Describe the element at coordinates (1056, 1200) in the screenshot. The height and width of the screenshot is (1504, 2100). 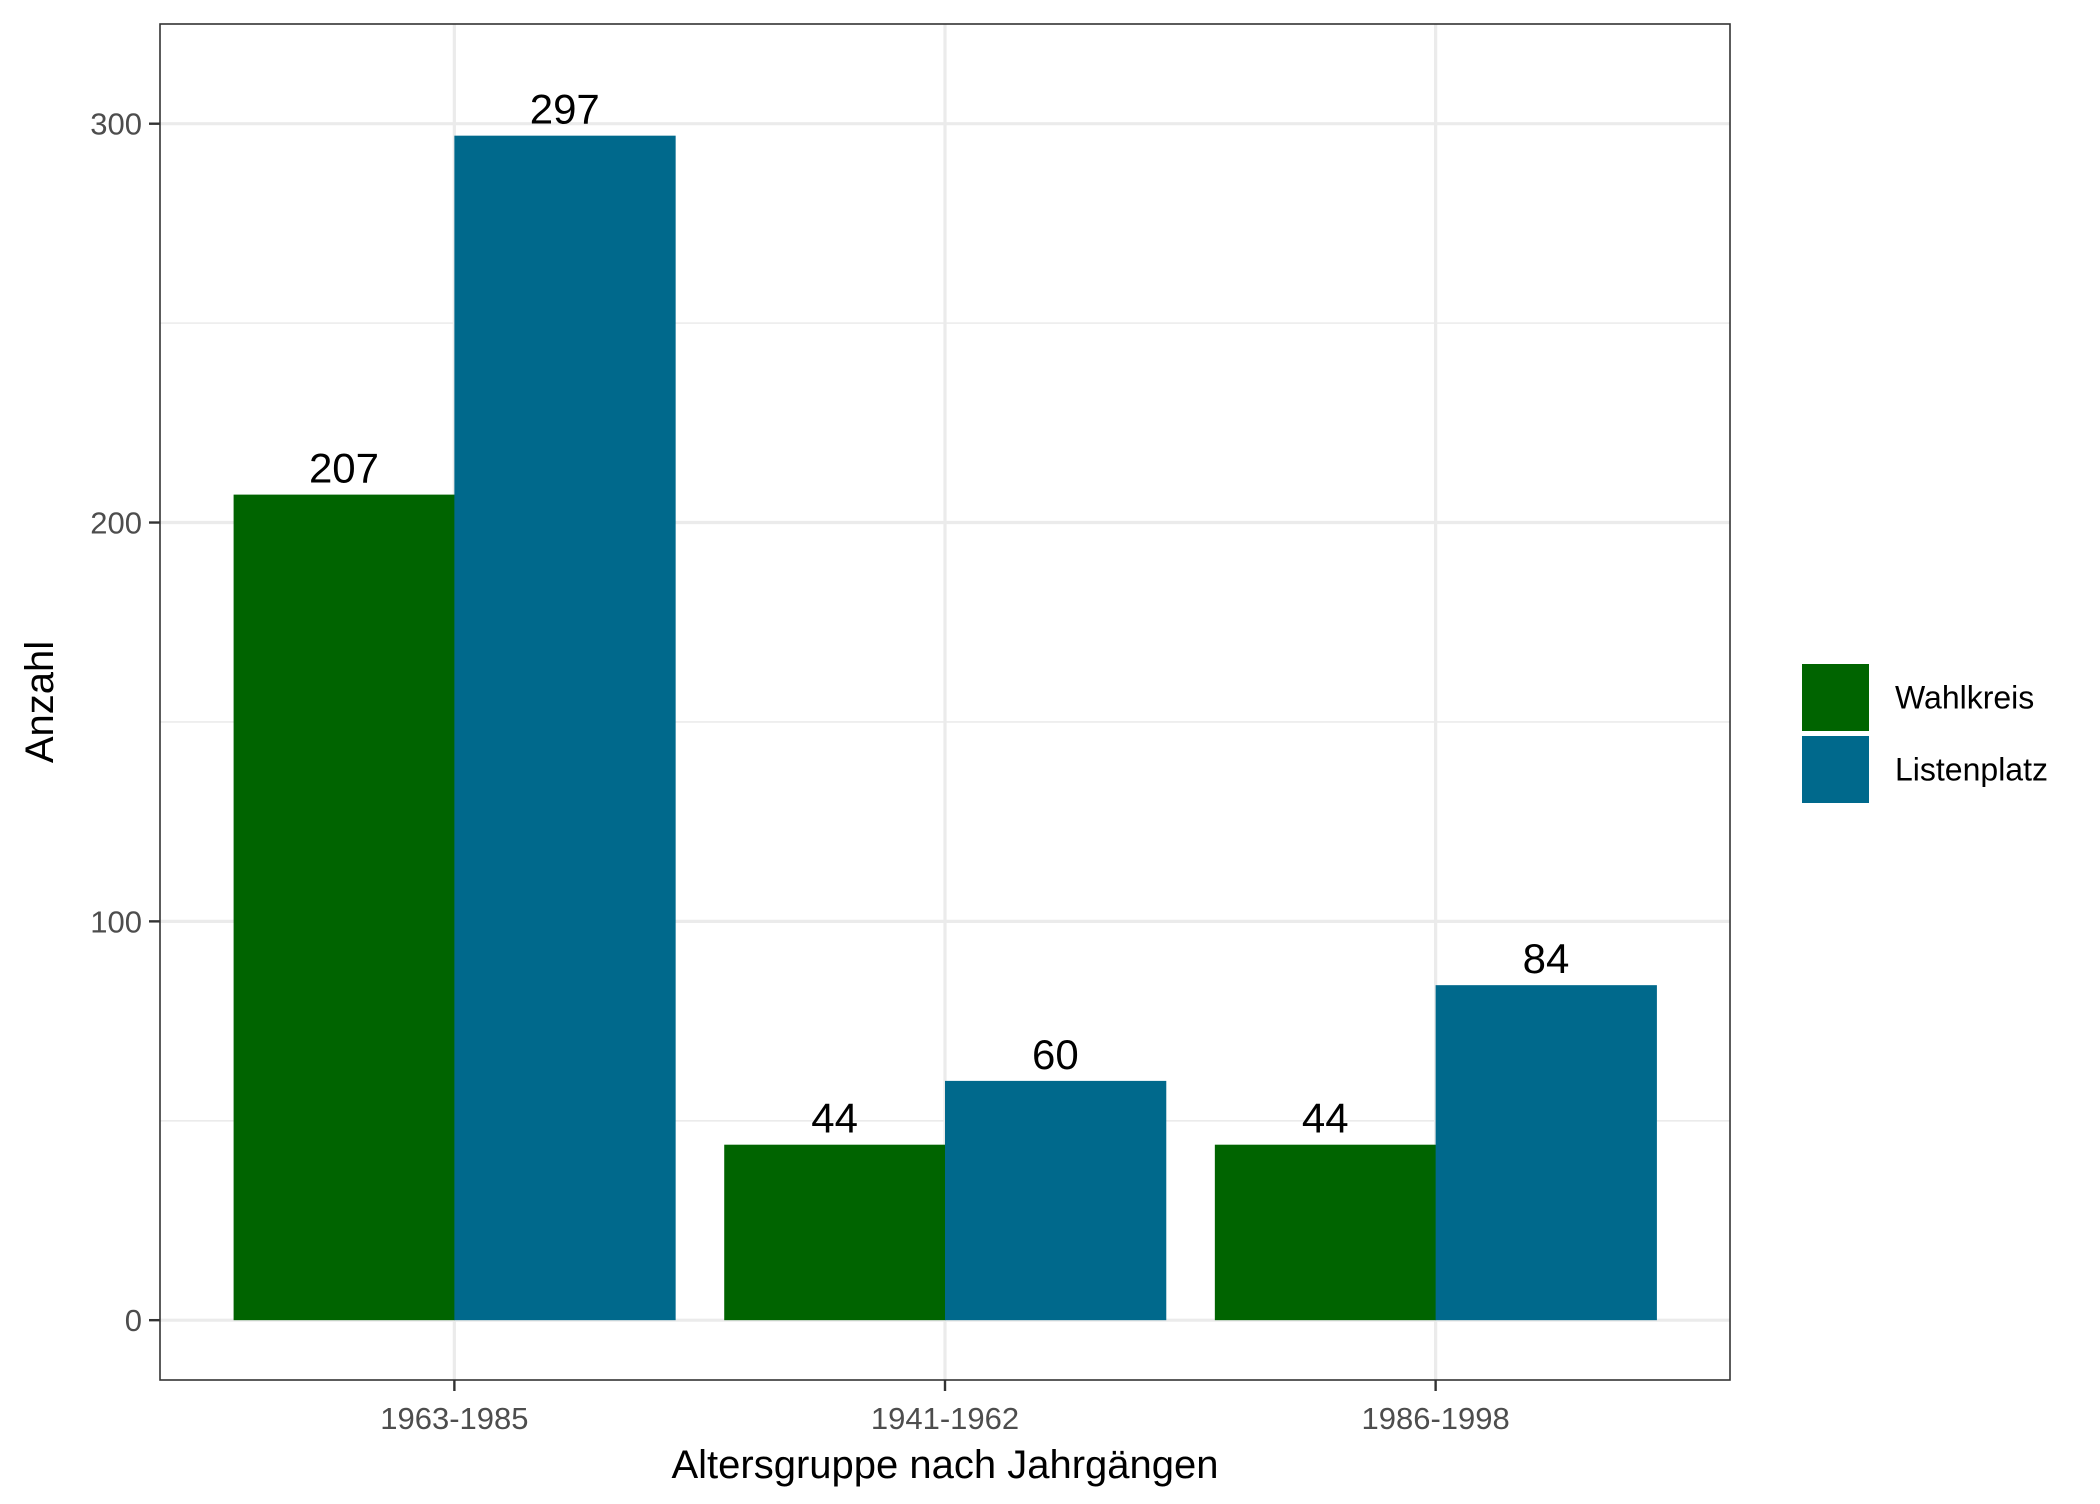
I see `bar-listenplatz-1941-1962` at that location.